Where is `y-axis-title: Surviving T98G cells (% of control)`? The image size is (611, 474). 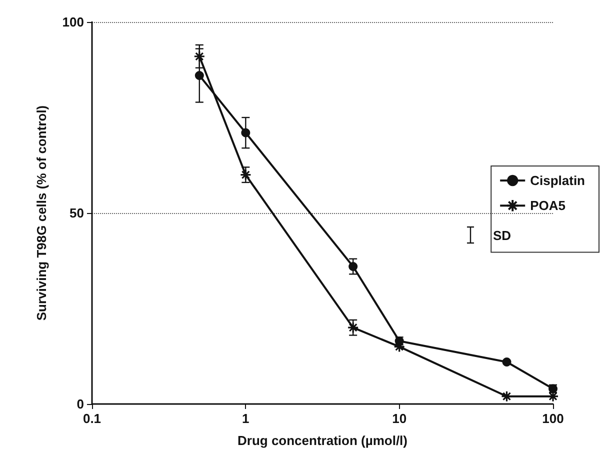
y-axis-title: Surviving T98G cells (% of control) is located at coordinates (41, 213).